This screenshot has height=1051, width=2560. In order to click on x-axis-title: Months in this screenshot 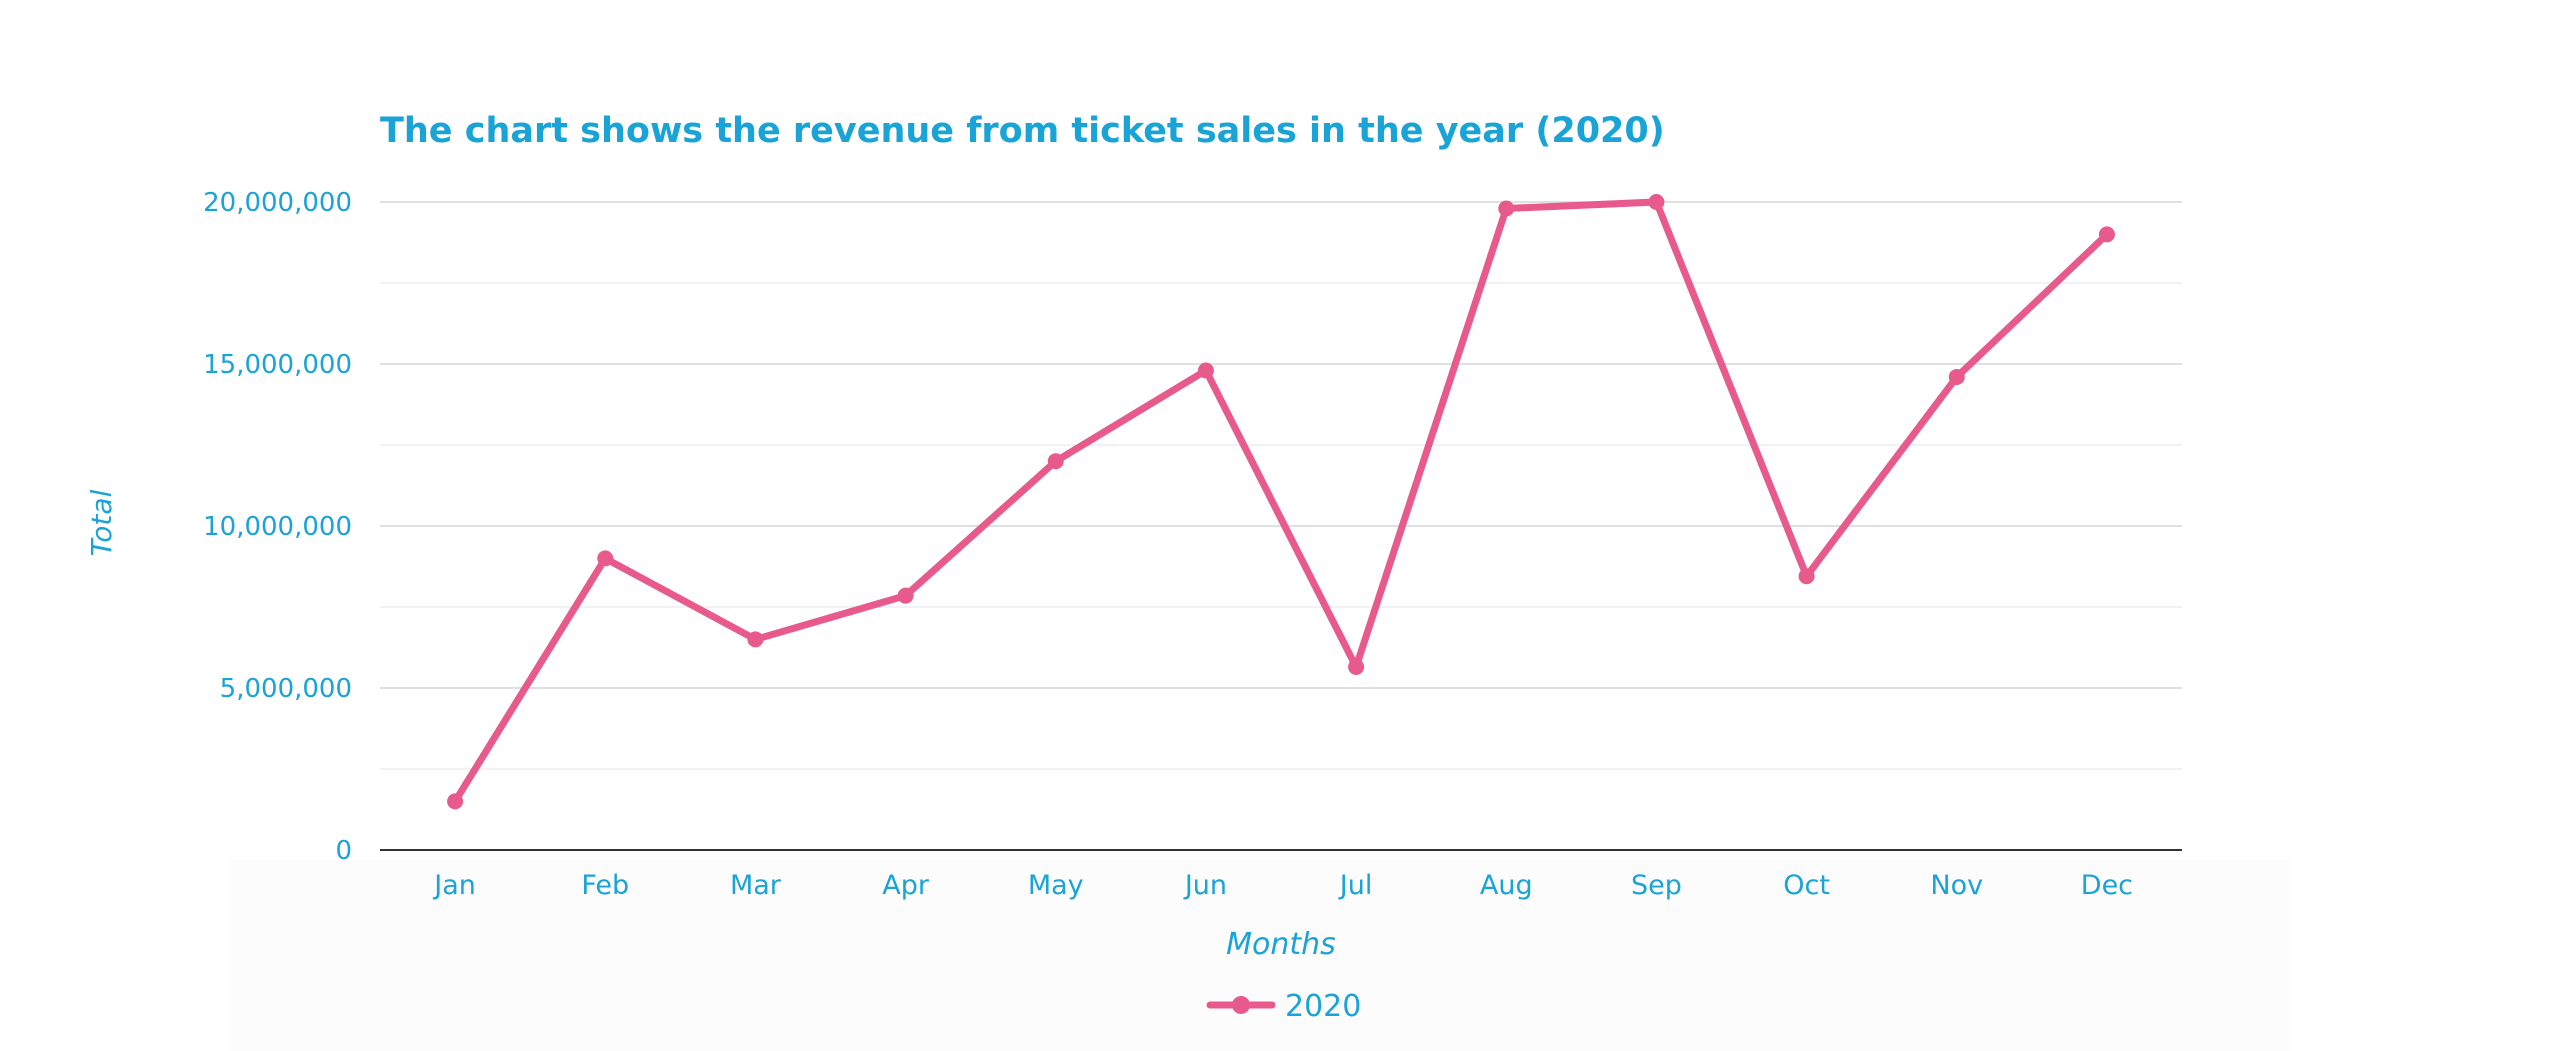, I will do `click(1281, 944)`.